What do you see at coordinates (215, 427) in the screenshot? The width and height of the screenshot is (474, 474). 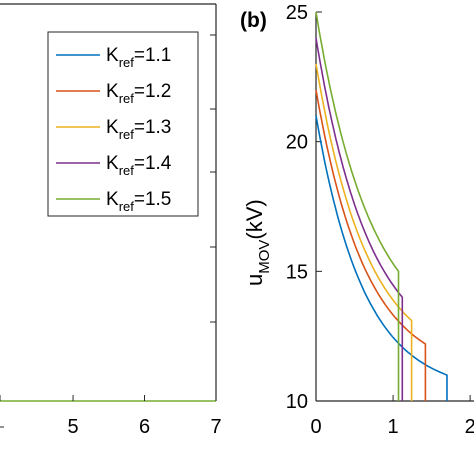 I see `panel-a-x-tick-label: 7` at bounding box center [215, 427].